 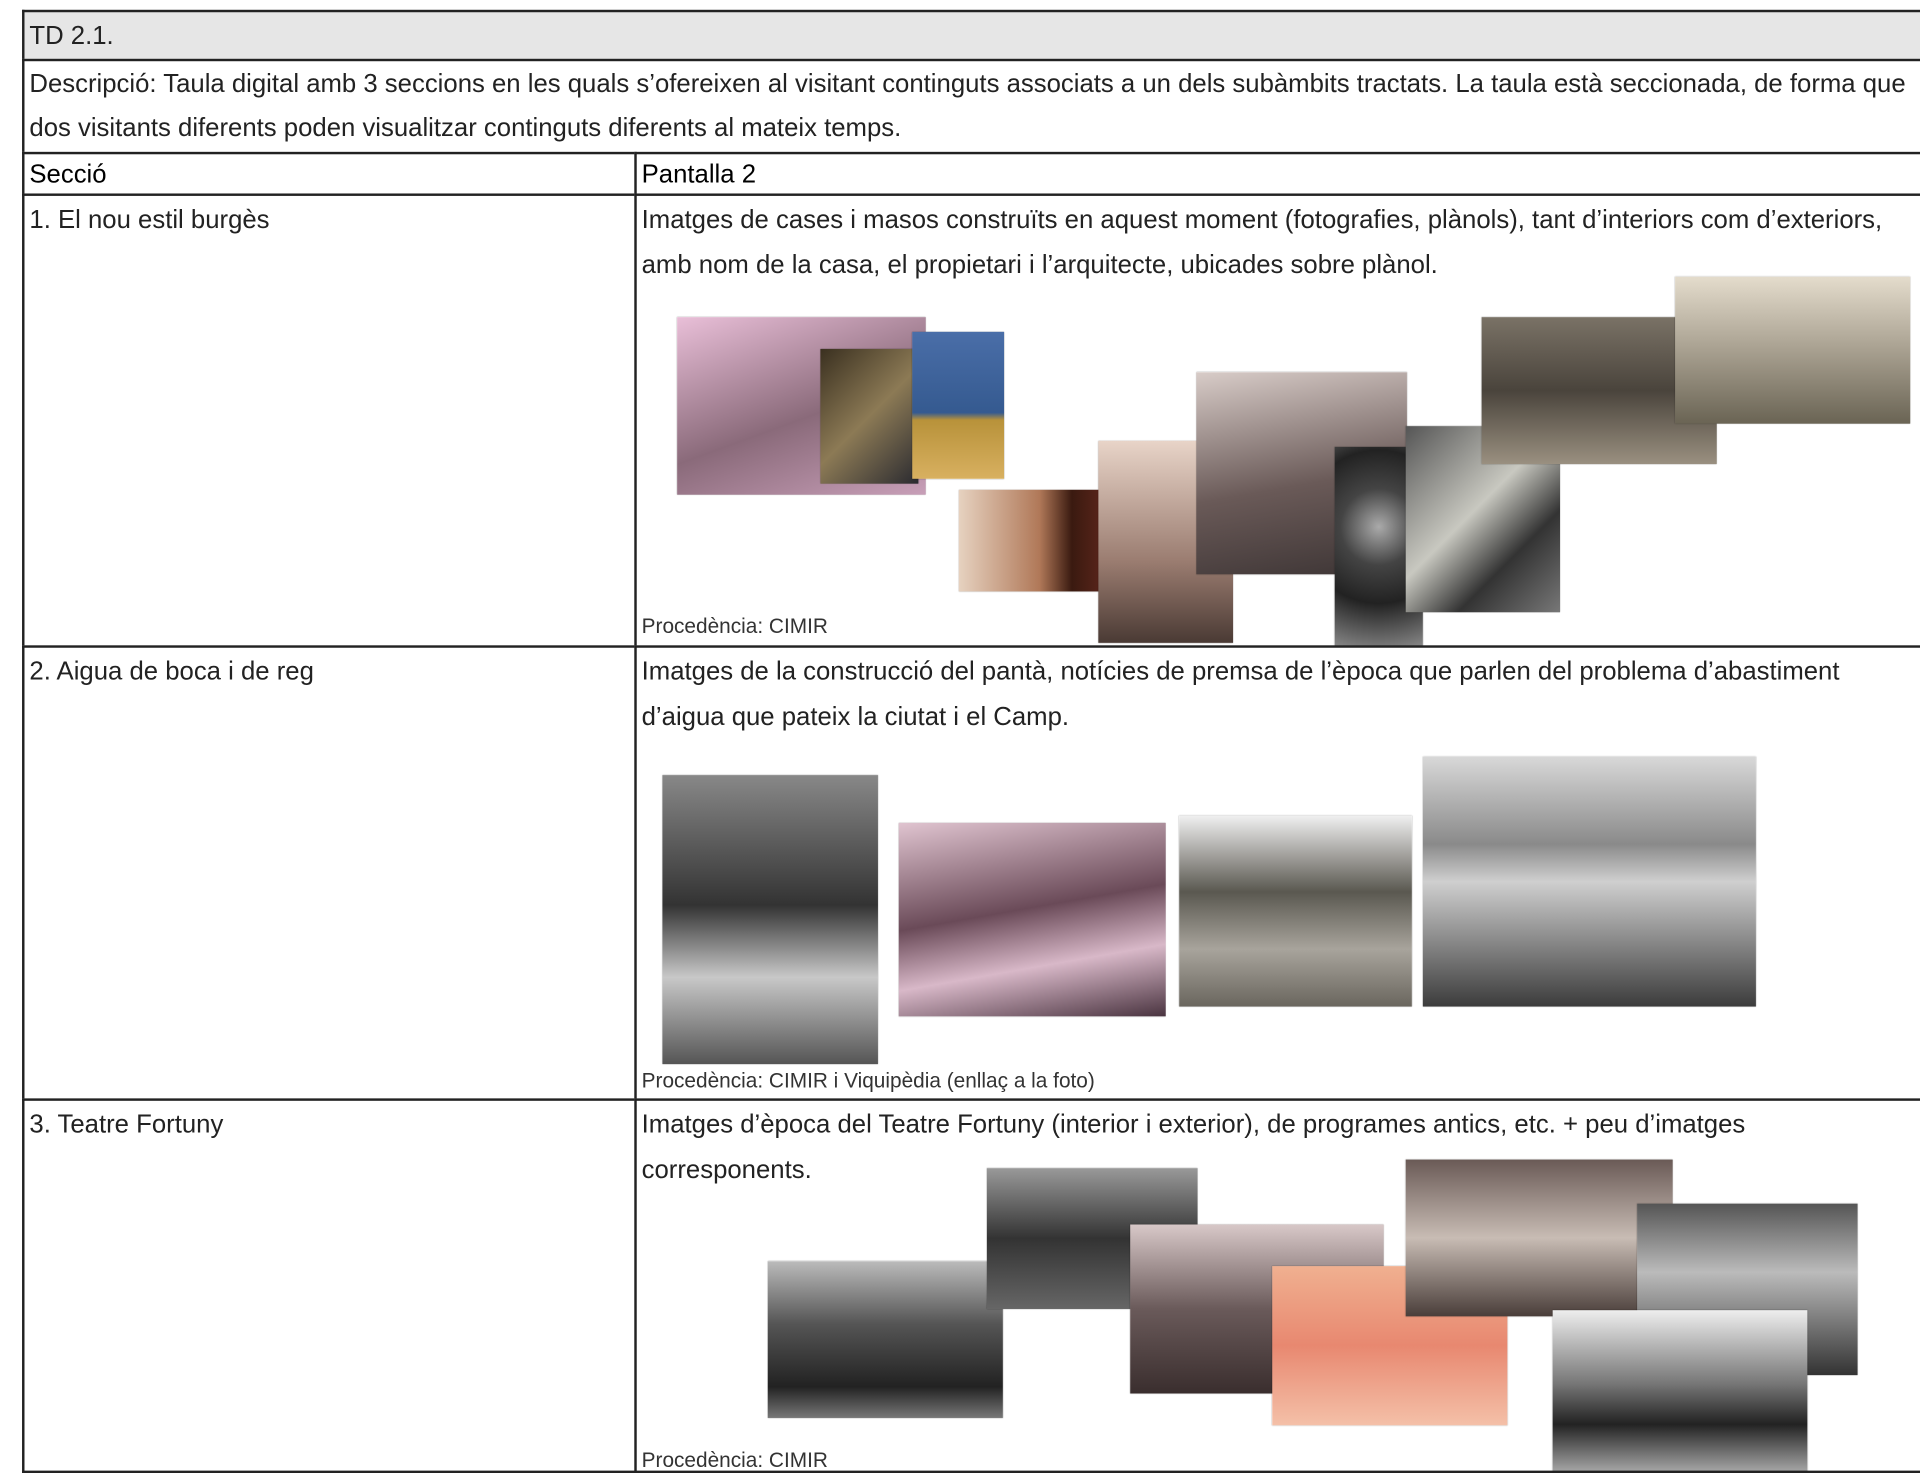 I want to click on section-name: 3. Teatre Fortuny, so click(x=126, y=1124).